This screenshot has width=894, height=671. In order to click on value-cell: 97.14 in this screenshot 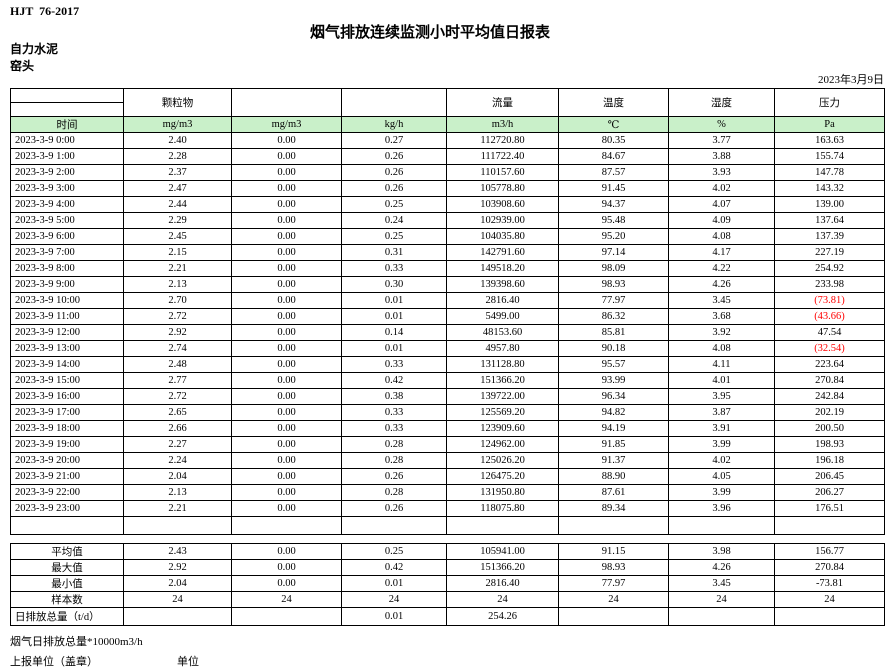, I will do `click(613, 252)`.